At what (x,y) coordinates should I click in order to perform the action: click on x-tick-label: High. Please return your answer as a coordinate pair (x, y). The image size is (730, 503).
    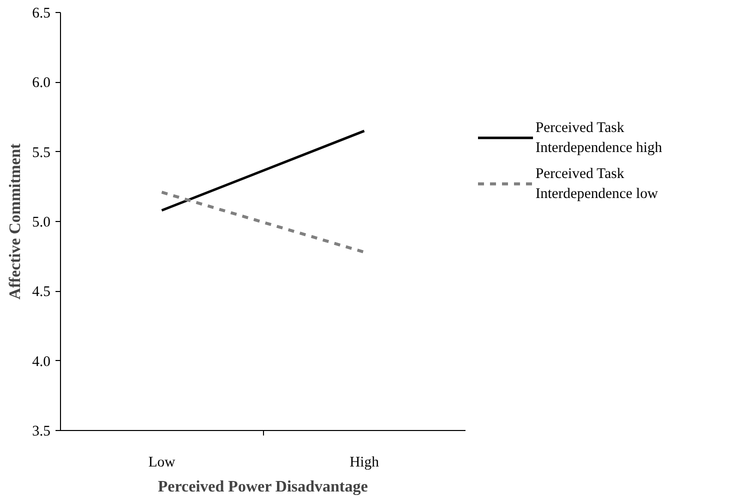
    Looking at the image, I should click on (365, 462).